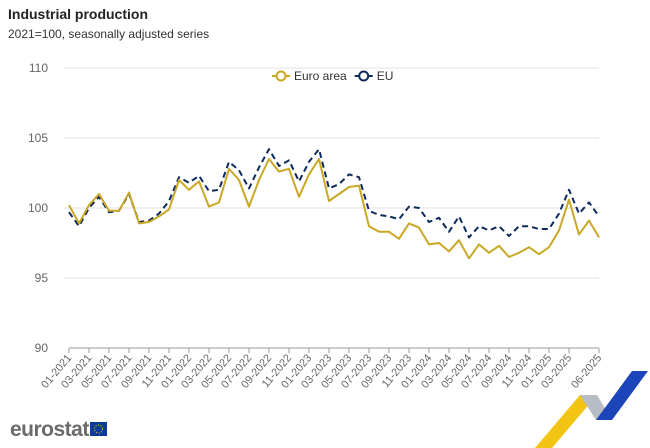  What do you see at coordinates (49, 429) in the screenshot?
I see `eurostat-logo: eurostat` at bounding box center [49, 429].